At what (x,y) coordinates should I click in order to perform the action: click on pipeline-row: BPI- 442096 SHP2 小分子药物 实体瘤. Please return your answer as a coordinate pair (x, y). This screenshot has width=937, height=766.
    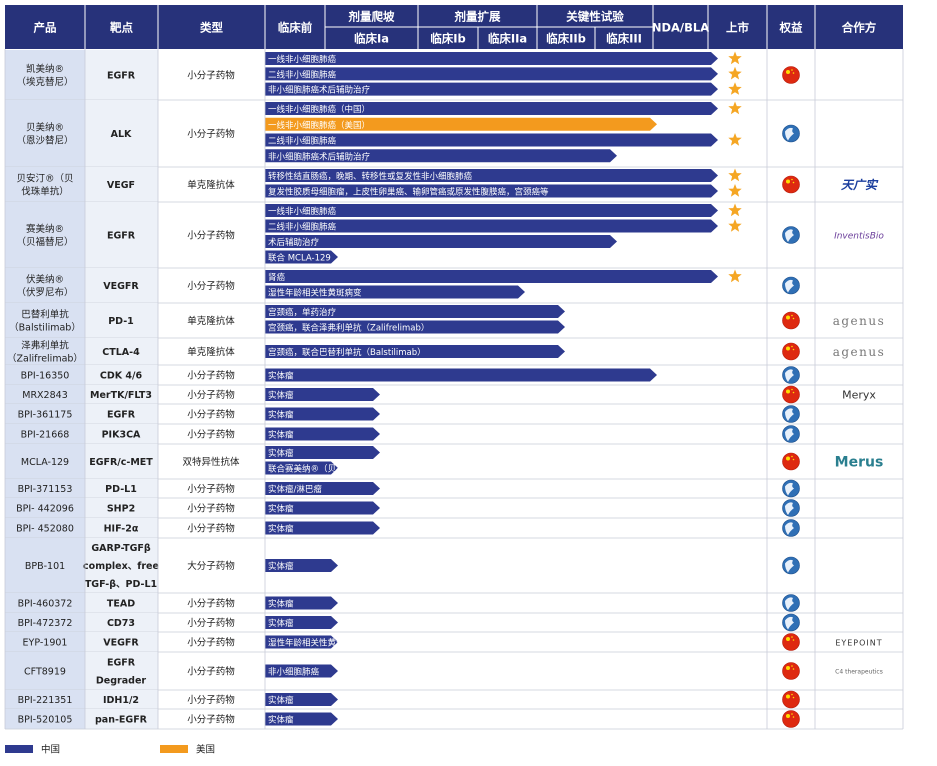
    Looking at the image, I should click on (454, 508).